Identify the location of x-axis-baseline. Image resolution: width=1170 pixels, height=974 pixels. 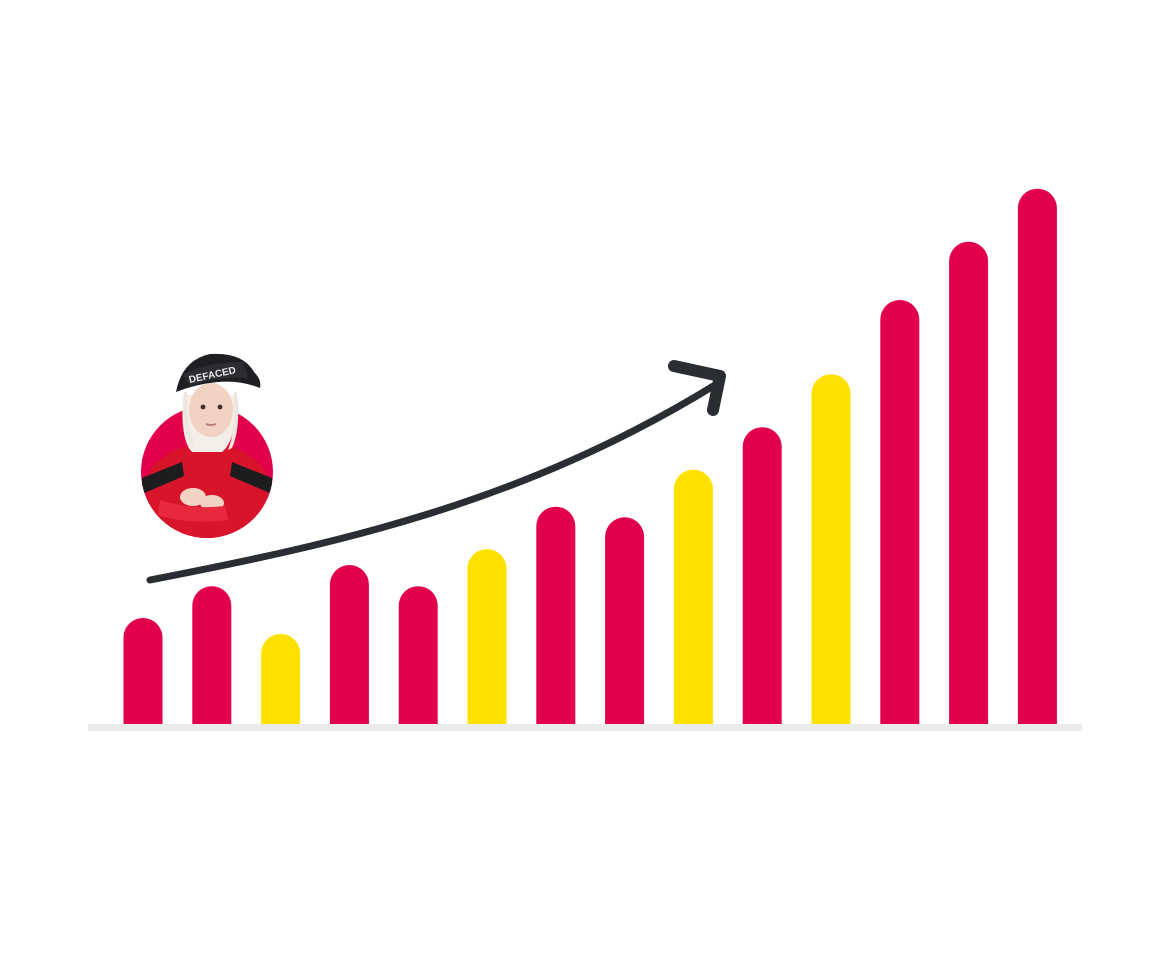
(585, 727).